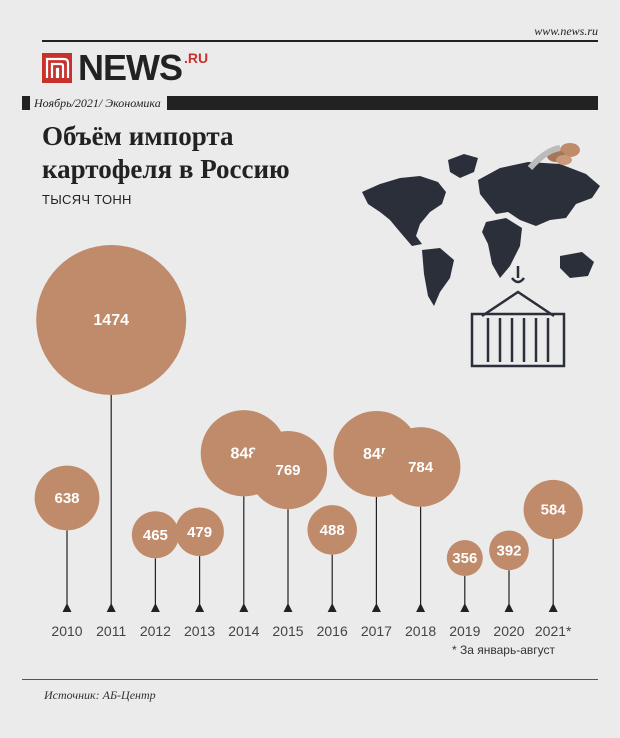 This screenshot has width=620, height=738. What do you see at coordinates (566, 31) in the screenshot?
I see `site-url: www.news.ru` at bounding box center [566, 31].